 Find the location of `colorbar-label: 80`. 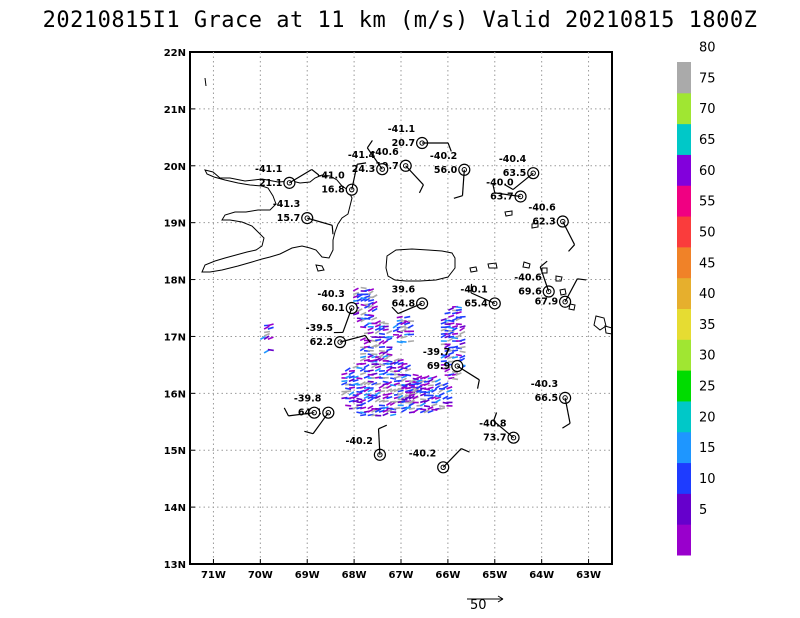

colorbar-label: 80 is located at coordinates (707, 48).